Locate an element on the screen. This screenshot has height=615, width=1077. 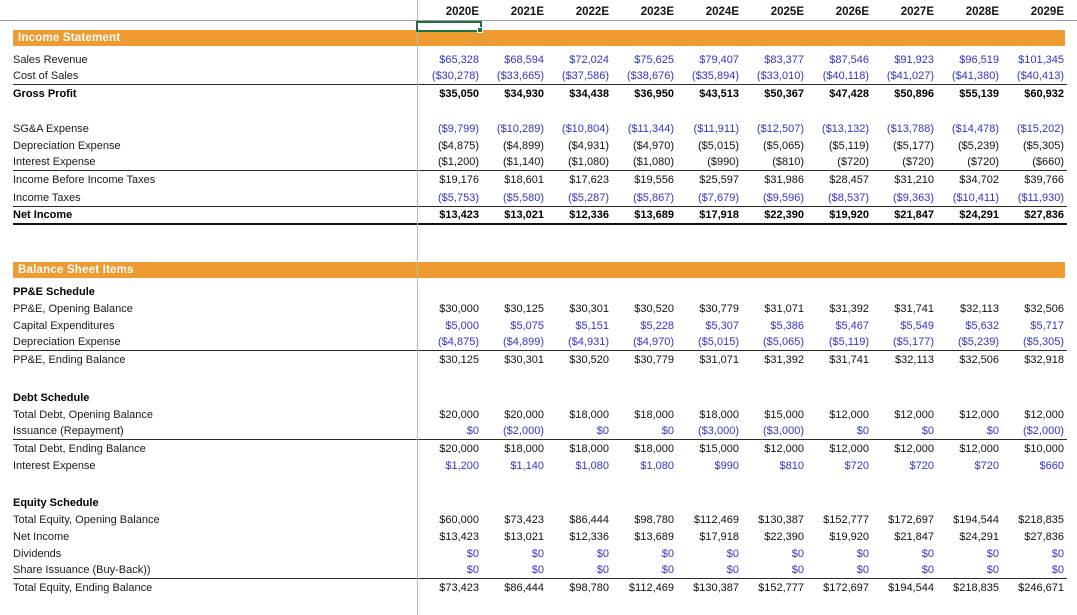
row-label-dividends: Dividends is located at coordinates (37, 553).